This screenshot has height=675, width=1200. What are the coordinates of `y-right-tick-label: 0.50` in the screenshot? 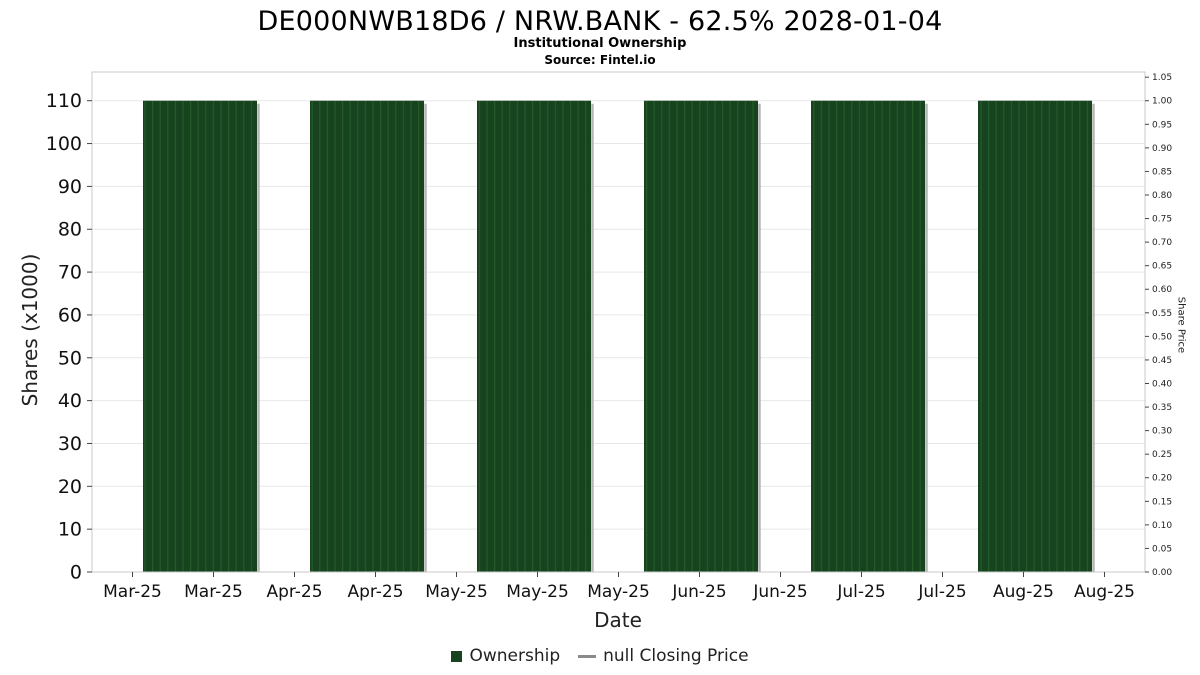 It's located at (1162, 337).